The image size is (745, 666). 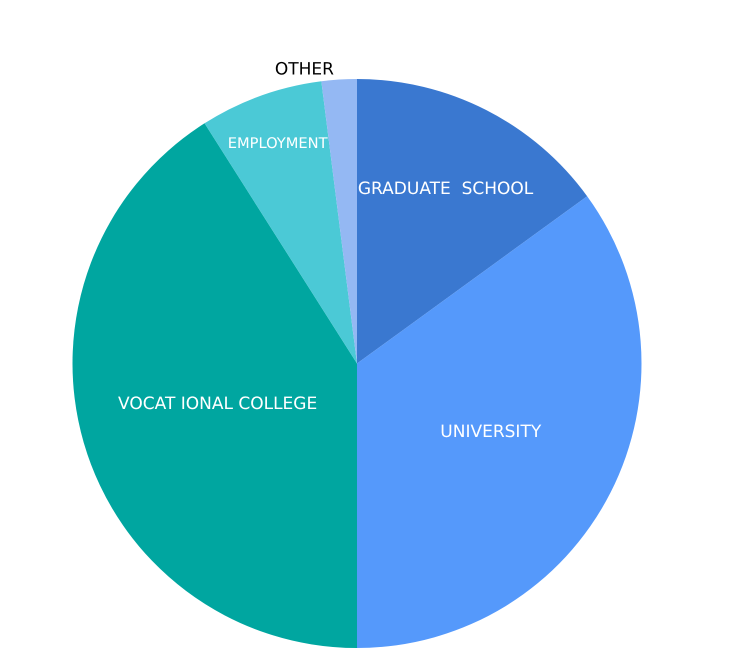 I want to click on slice-label: EMPLOYMENT, so click(x=278, y=143).